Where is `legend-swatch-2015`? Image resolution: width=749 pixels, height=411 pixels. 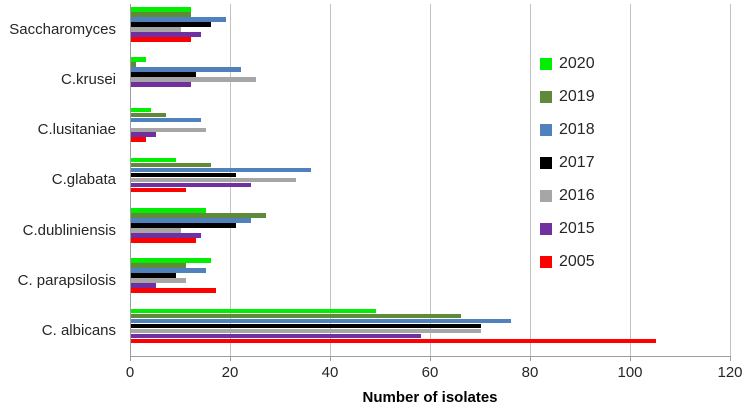 legend-swatch-2015 is located at coordinates (546, 228).